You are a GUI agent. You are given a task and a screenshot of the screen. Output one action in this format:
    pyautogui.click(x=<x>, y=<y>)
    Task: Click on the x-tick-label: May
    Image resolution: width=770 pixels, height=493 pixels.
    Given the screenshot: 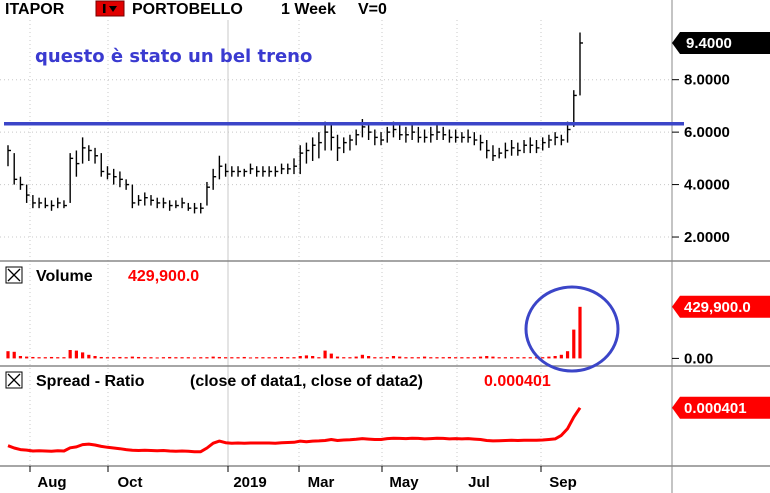 What is the action you would take?
    pyautogui.click(x=404, y=482)
    